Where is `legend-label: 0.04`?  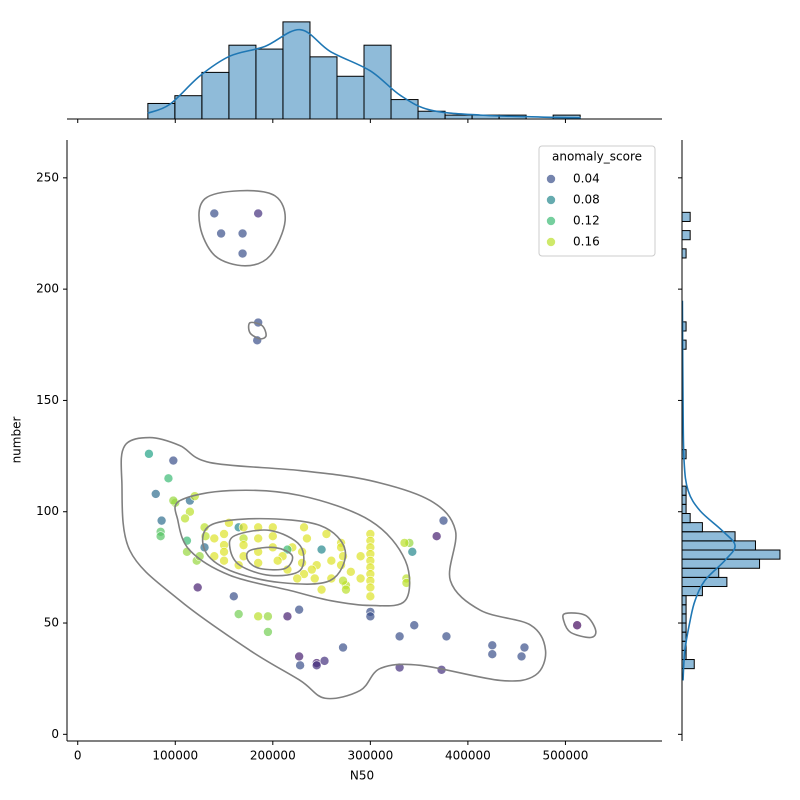
legend-label: 0.04 is located at coordinates (586, 179).